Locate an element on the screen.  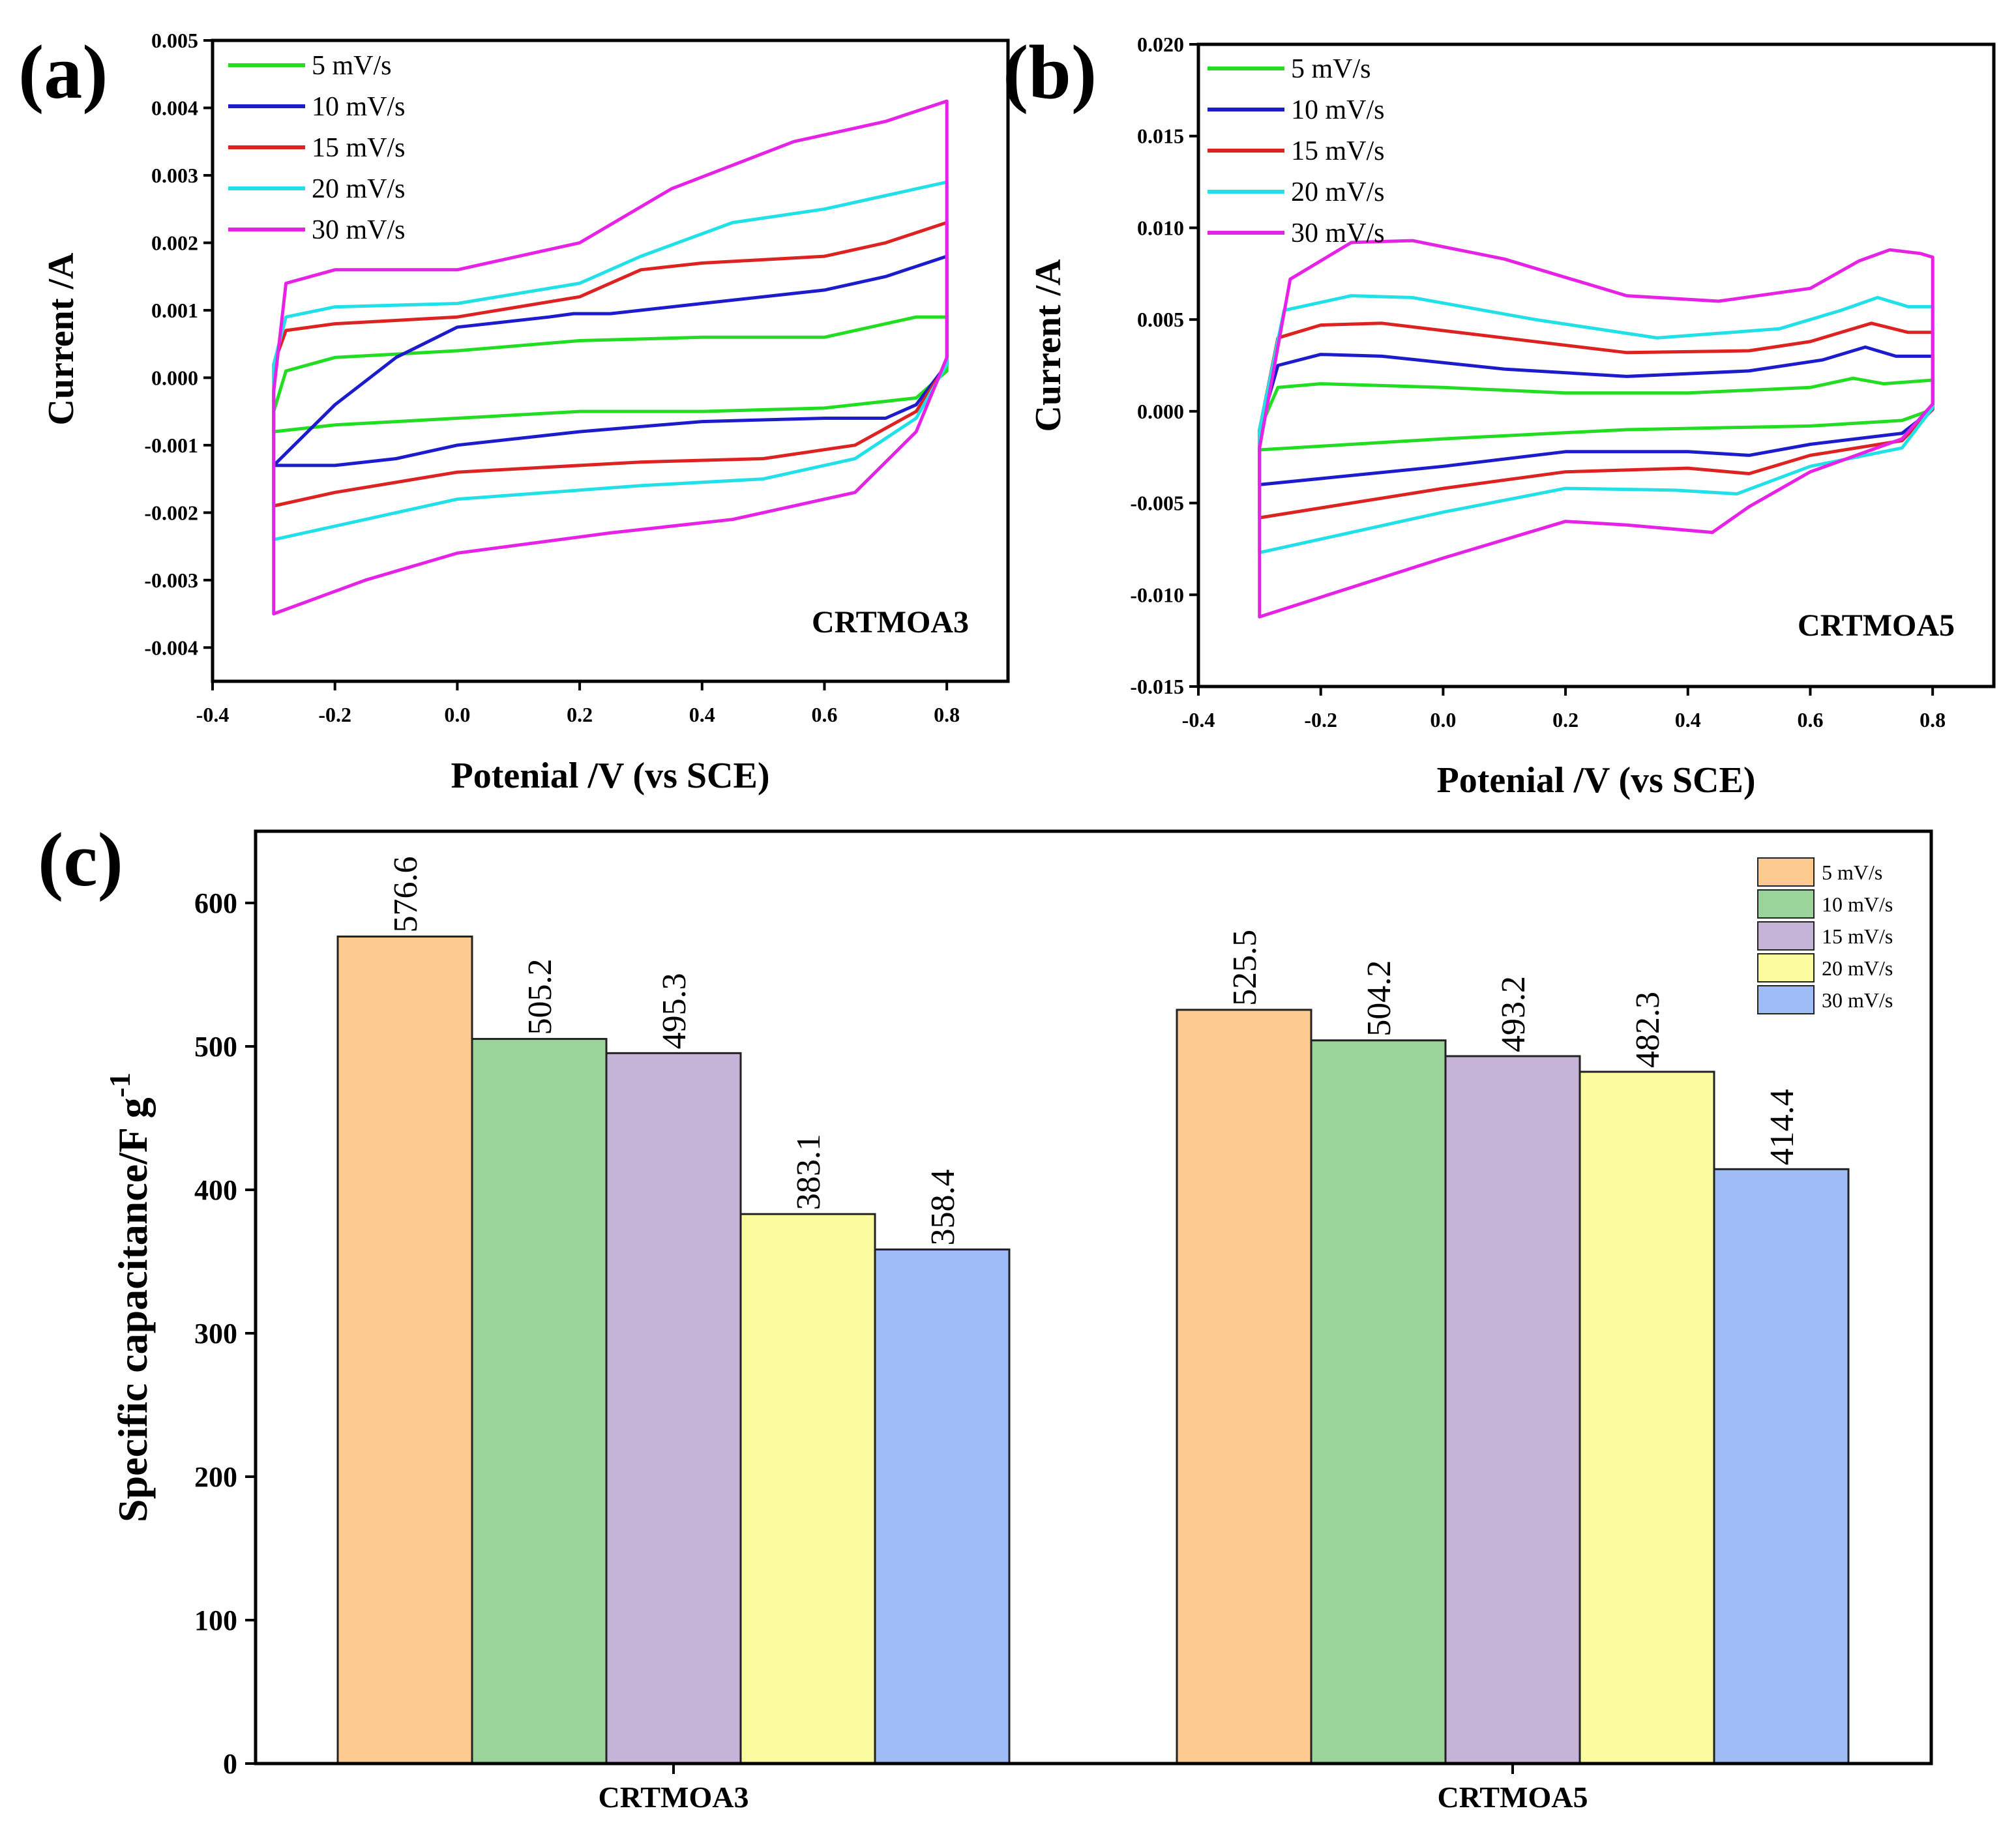
cv-curve-5-mV-s is located at coordinates (1596, 414).